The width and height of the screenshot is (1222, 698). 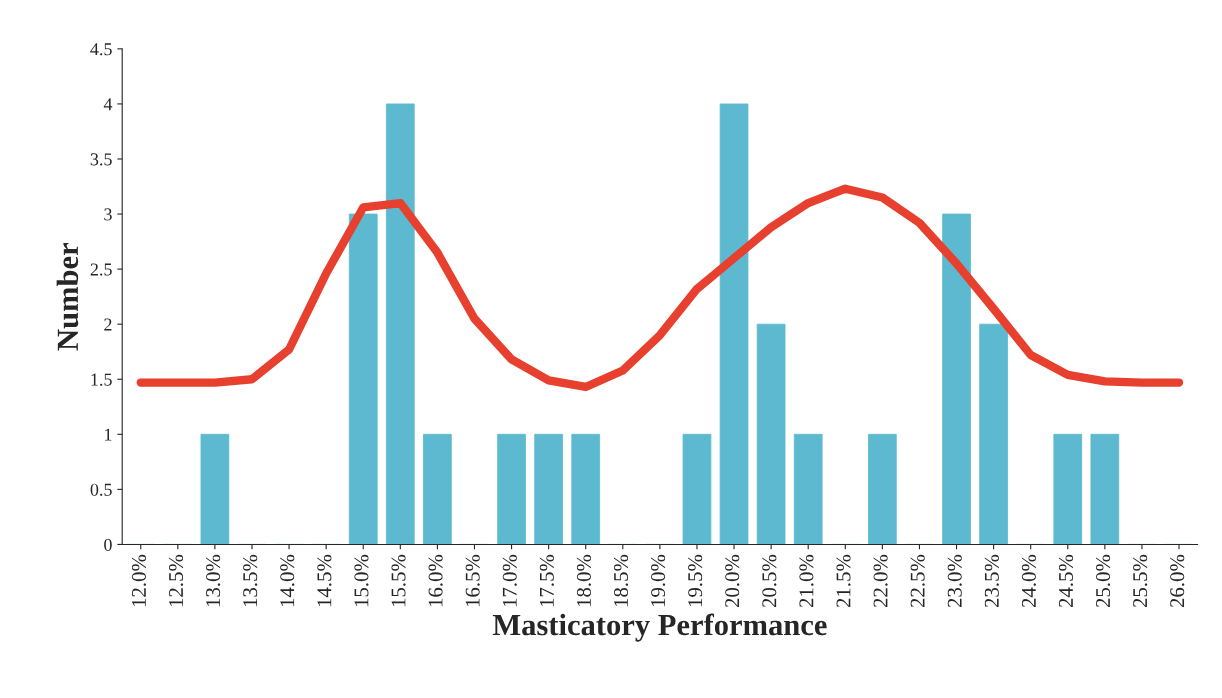 I want to click on x-tick-label: 24.0%, so click(x=1028, y=581).